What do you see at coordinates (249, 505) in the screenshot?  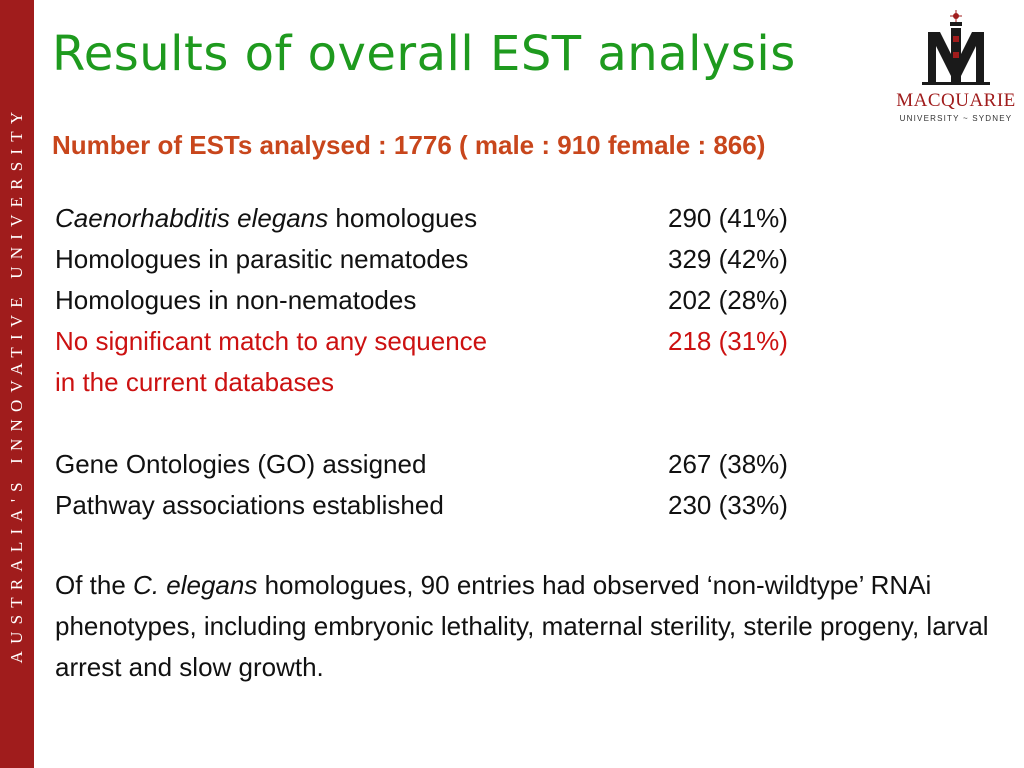 I see `row-label: Pathway associations established` at bounding box center [249, 505].